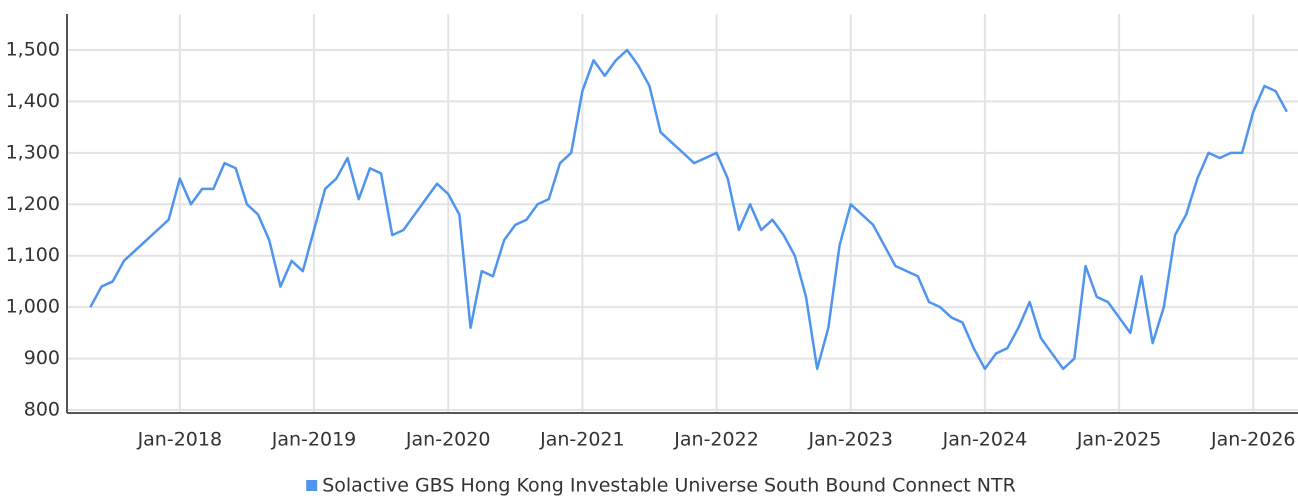  What do you see at coordinates (448, 440) in the screenshot?
I see `x-tick-label: Jan-2020` at bounding box center [448, 440].